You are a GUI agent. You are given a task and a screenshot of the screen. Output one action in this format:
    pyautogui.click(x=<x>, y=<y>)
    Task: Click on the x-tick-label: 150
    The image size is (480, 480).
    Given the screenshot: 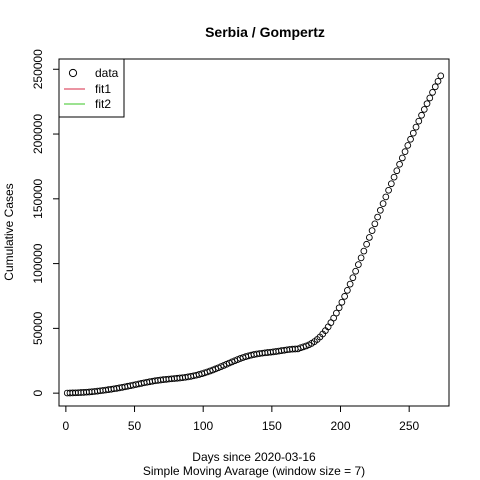 What is the action you would take?
    pyautogui.click(x=272, y=426)
    